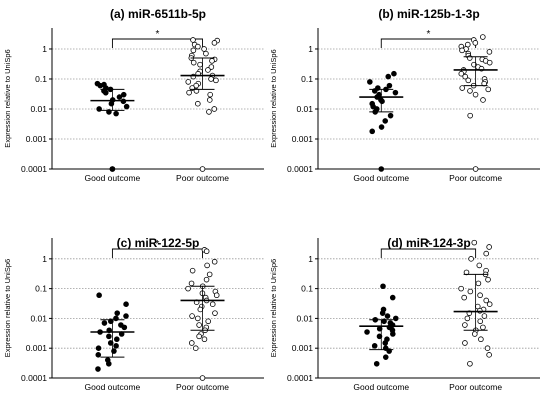 Image resolution: width=550 pixels, height=401 pixels. I want to click on chart-title: (d) miR-124-3p, so click(428, 243).